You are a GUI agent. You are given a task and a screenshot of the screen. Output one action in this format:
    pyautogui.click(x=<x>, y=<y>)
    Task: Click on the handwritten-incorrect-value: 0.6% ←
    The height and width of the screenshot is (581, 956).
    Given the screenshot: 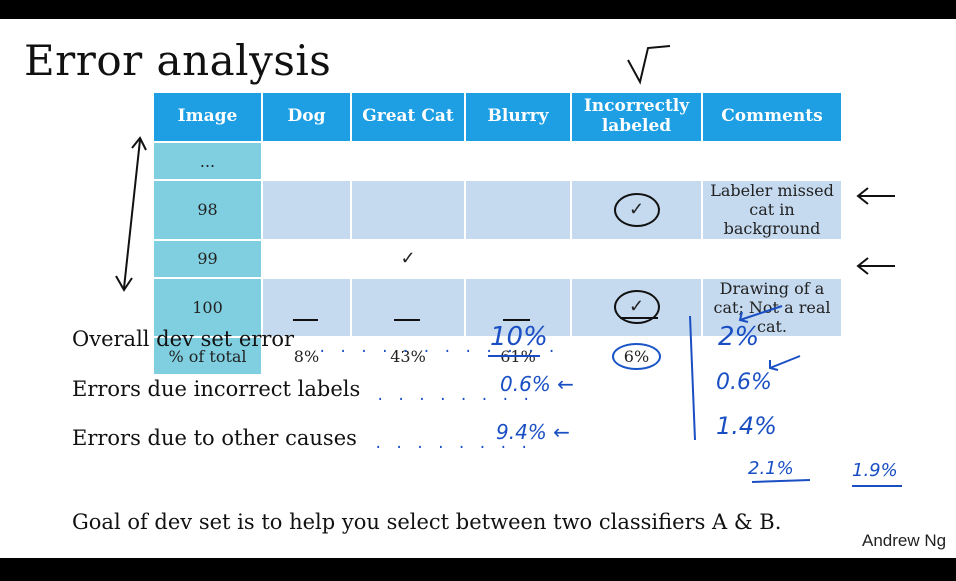 What is the action you would take?
    pyautogui.click(x=537, y=384)
    